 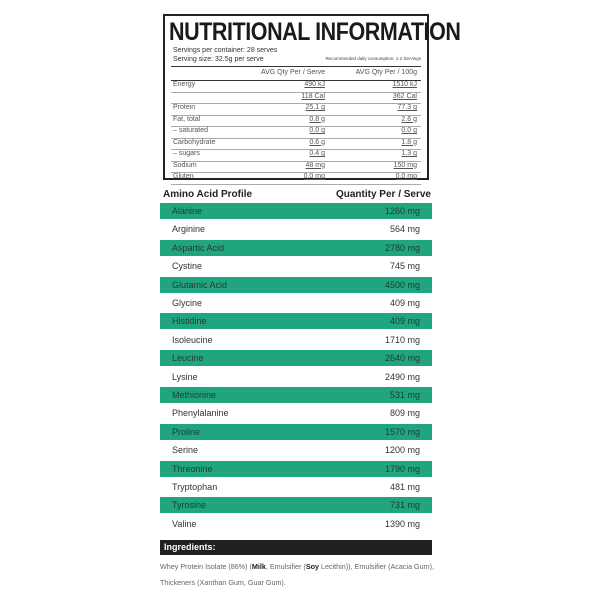 I want to click on per-100g-value: 1510 kJ, so click(x=404, y=84).